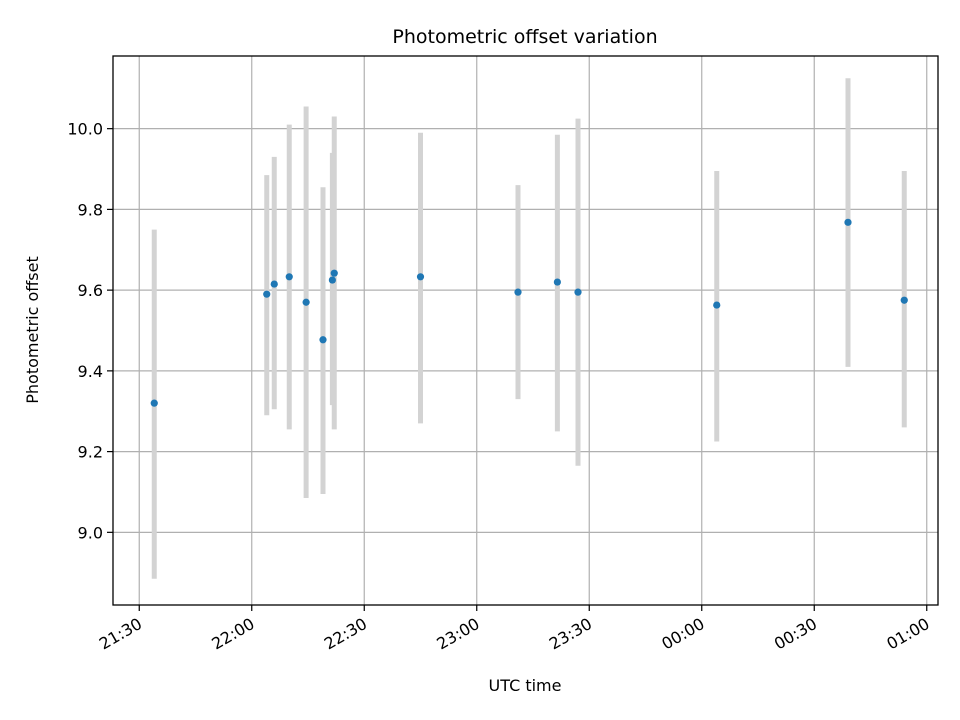  I want to click on y-tick-label: 9.6, so click(90, 290).